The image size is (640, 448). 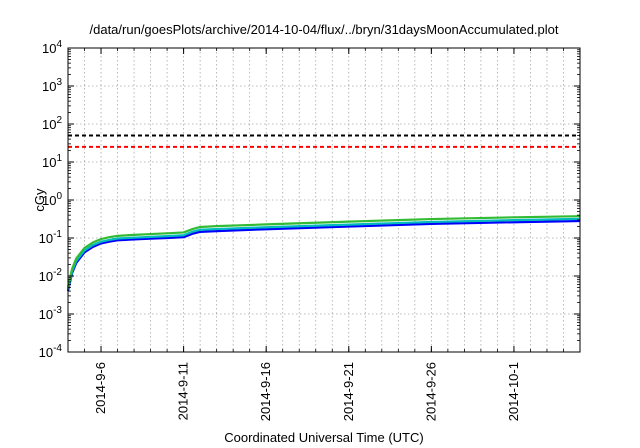 I want to click on x-tick-label: 2014-9-11, so click(x=183, y=391).